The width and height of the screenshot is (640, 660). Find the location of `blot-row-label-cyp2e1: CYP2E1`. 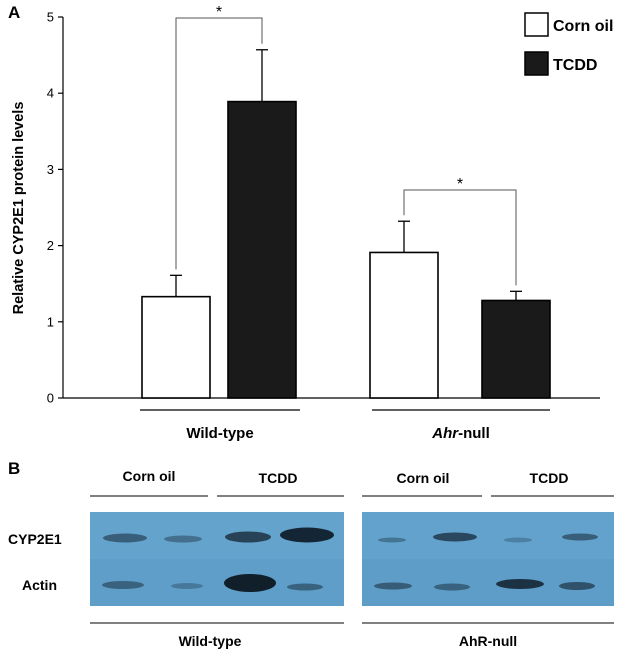

blot-row-label-cyp2e1: CYP2E1 is located at coordinates (35, 539).